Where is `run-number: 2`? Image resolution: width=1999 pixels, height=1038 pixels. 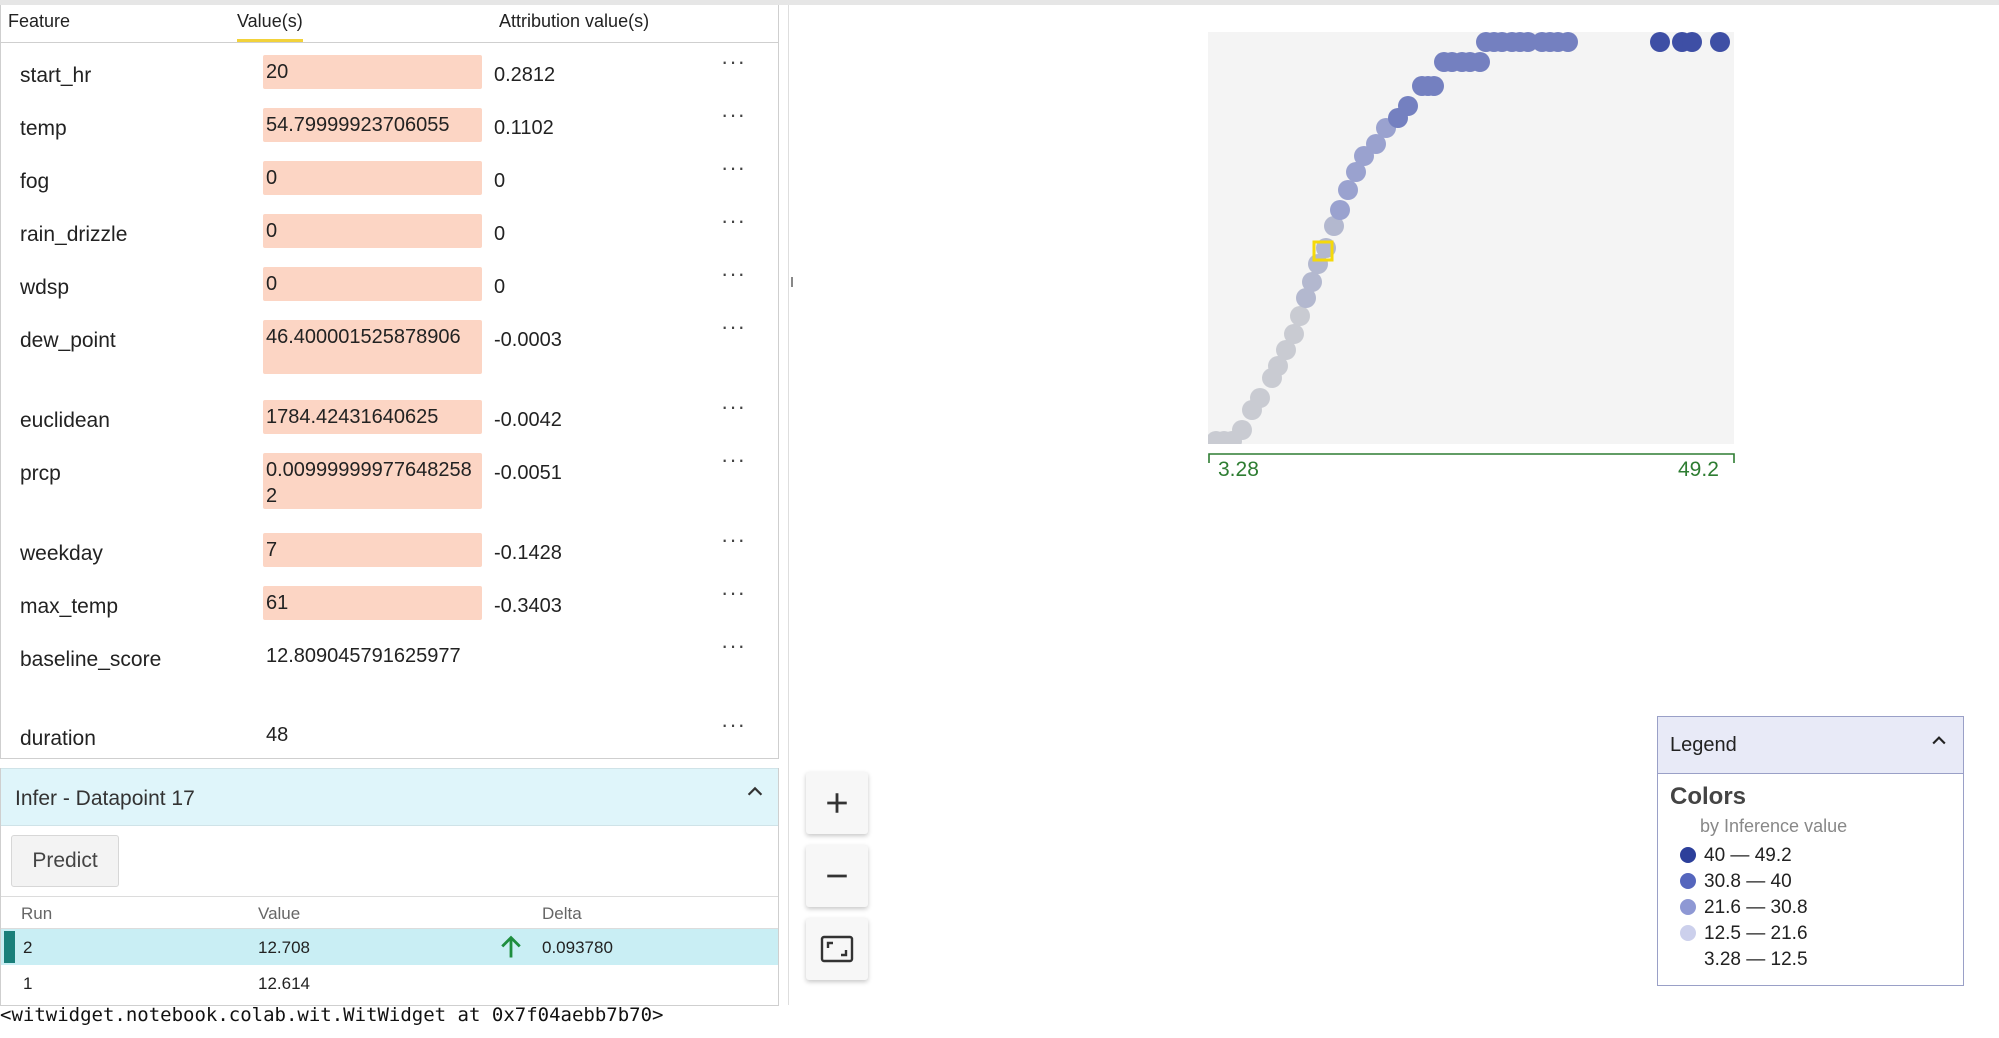
run-number: 2 is located at coordinates (28, 947).